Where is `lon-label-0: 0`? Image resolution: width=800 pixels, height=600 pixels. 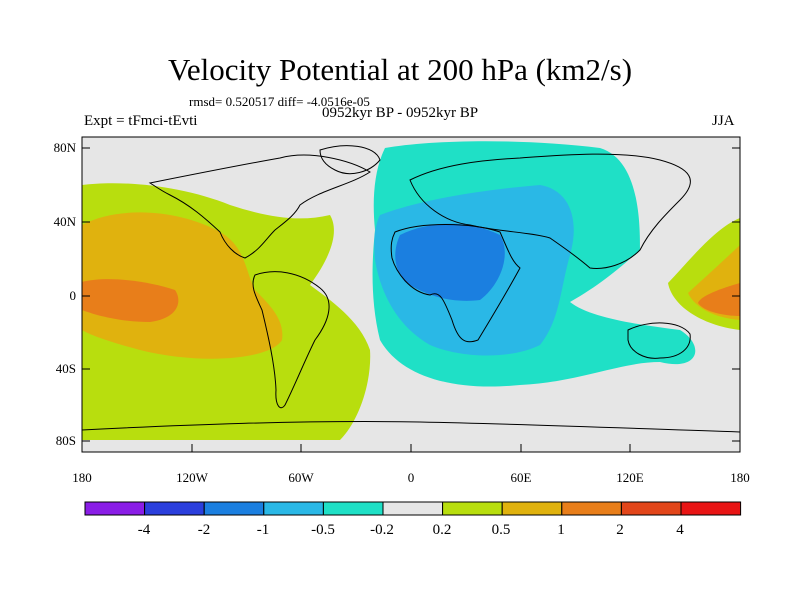
lon-label-0: 0 is located at coordinates (411, 477).